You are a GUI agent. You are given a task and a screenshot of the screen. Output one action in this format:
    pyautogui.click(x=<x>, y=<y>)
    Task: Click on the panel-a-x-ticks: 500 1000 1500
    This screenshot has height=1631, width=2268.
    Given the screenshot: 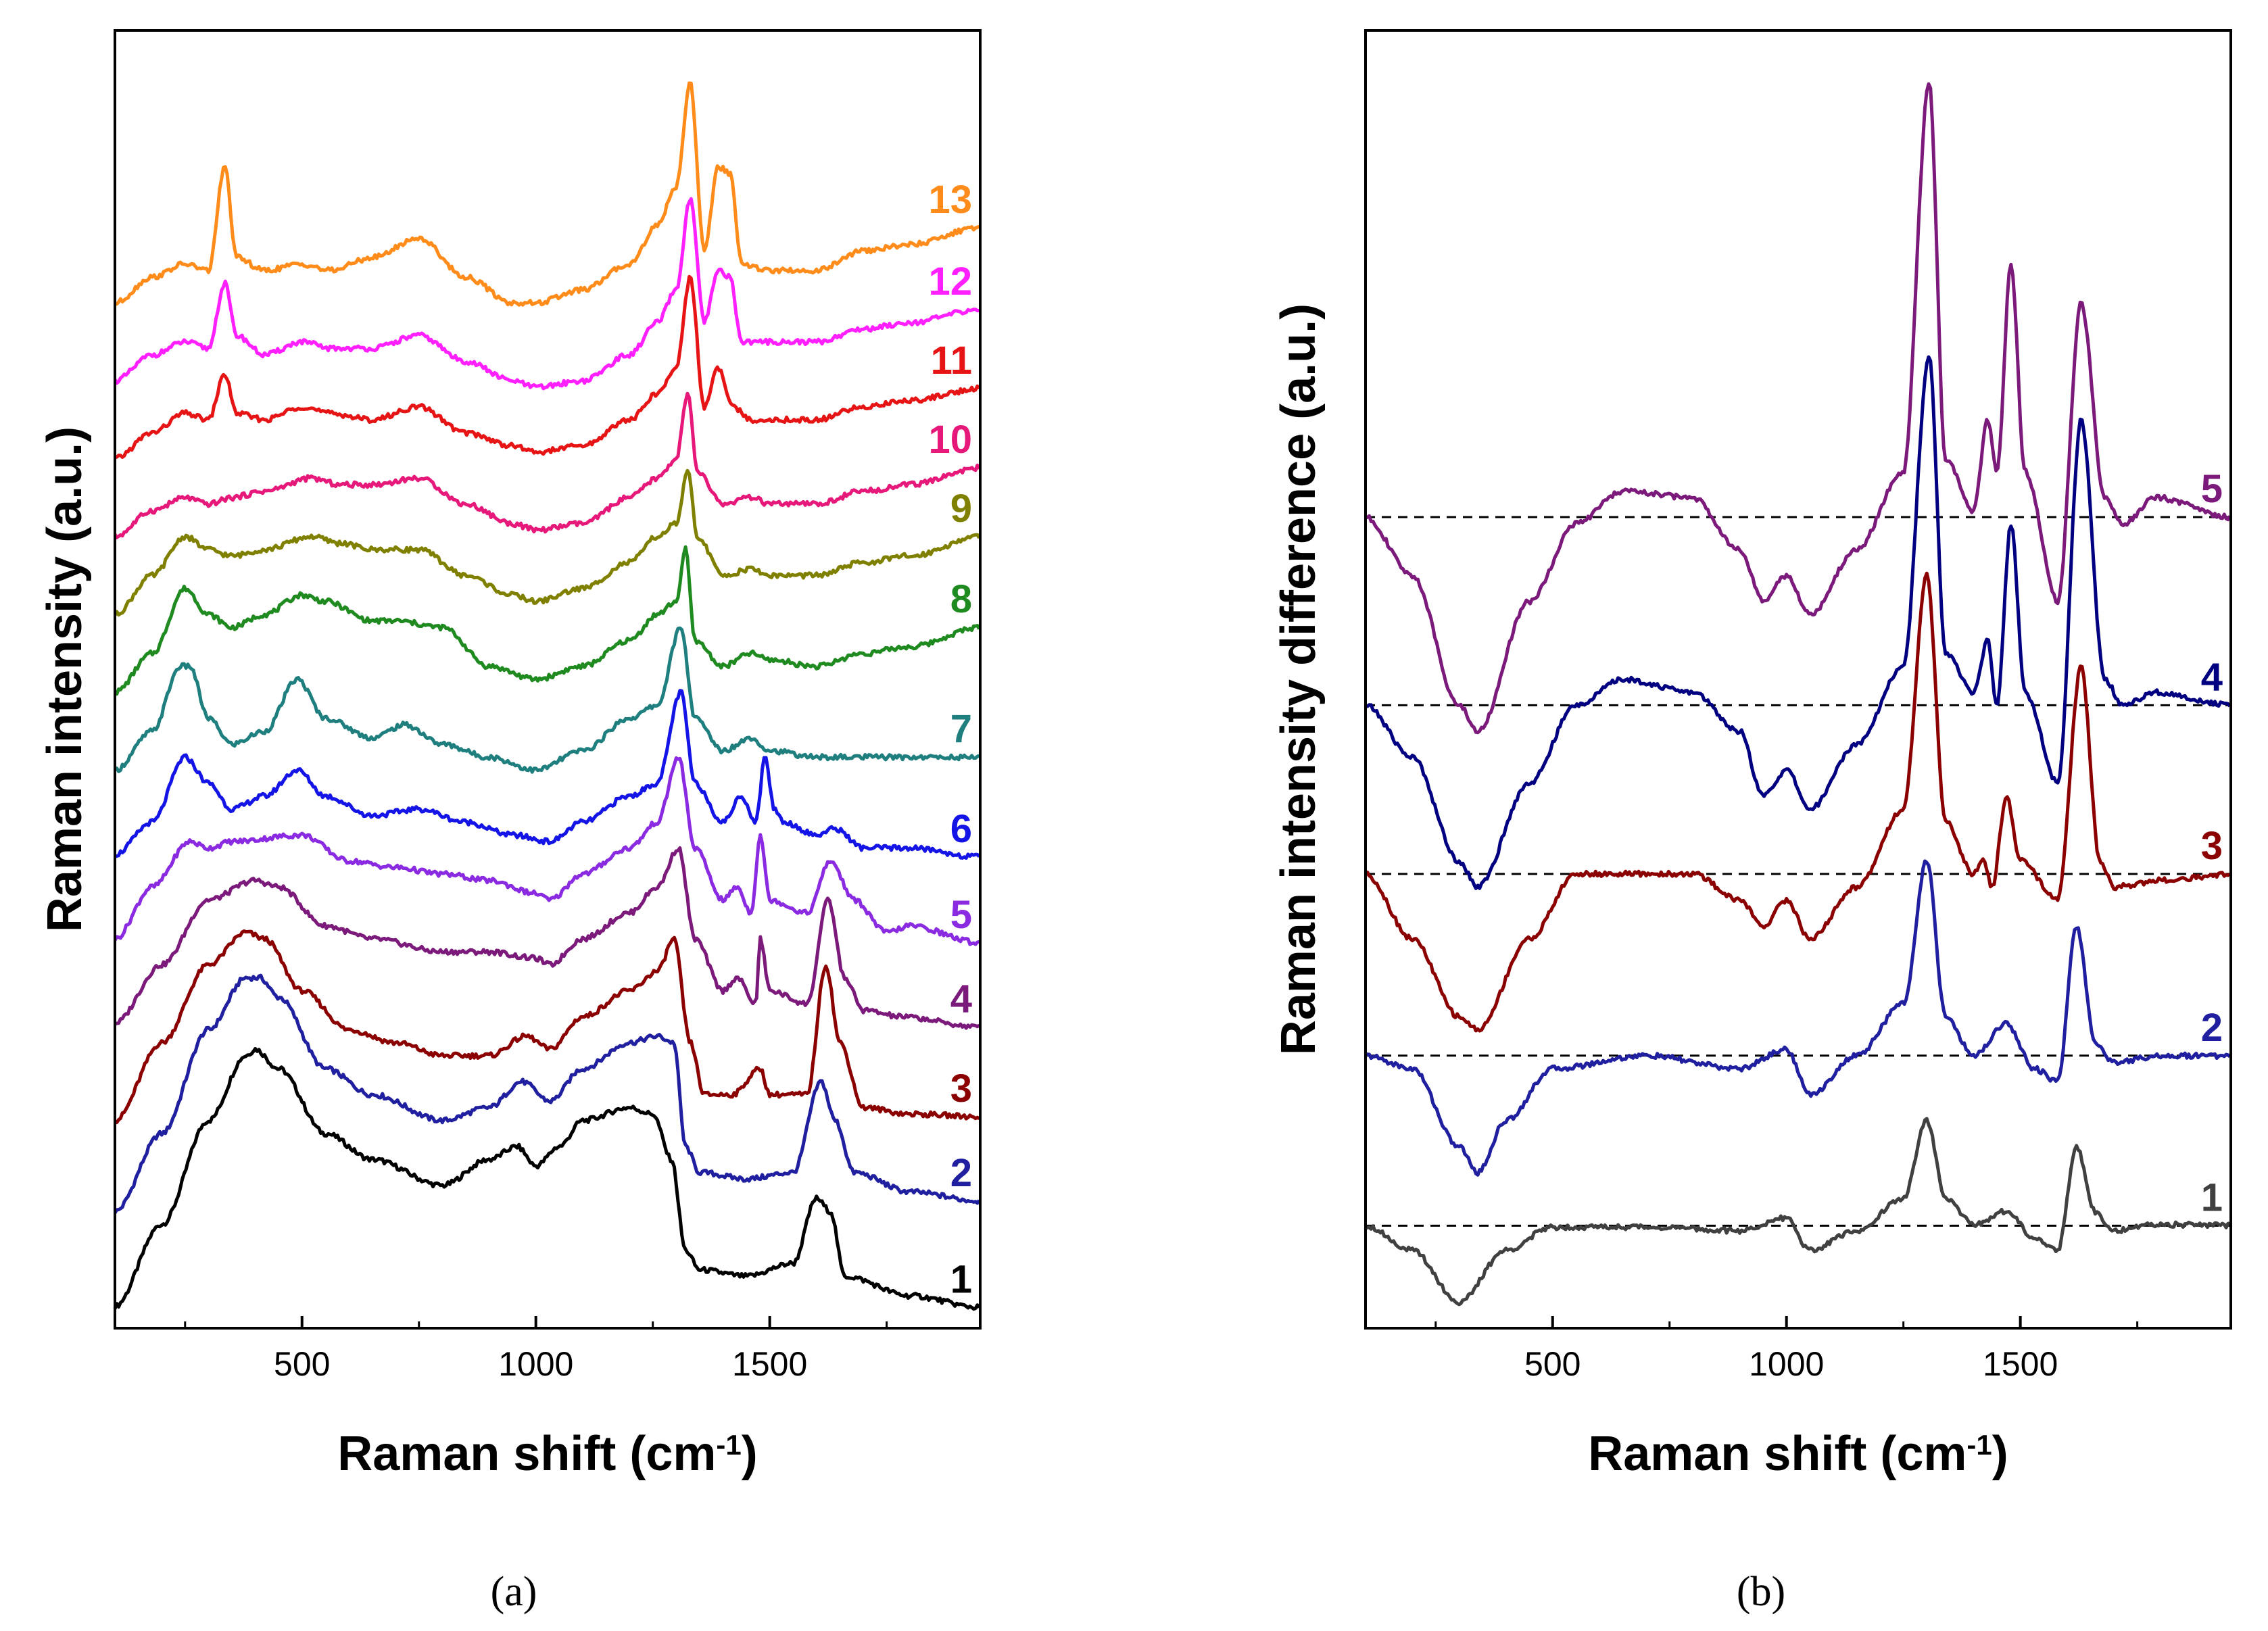 What is the action you would take?
    pyautogui.click(x=536, y=1349)
    